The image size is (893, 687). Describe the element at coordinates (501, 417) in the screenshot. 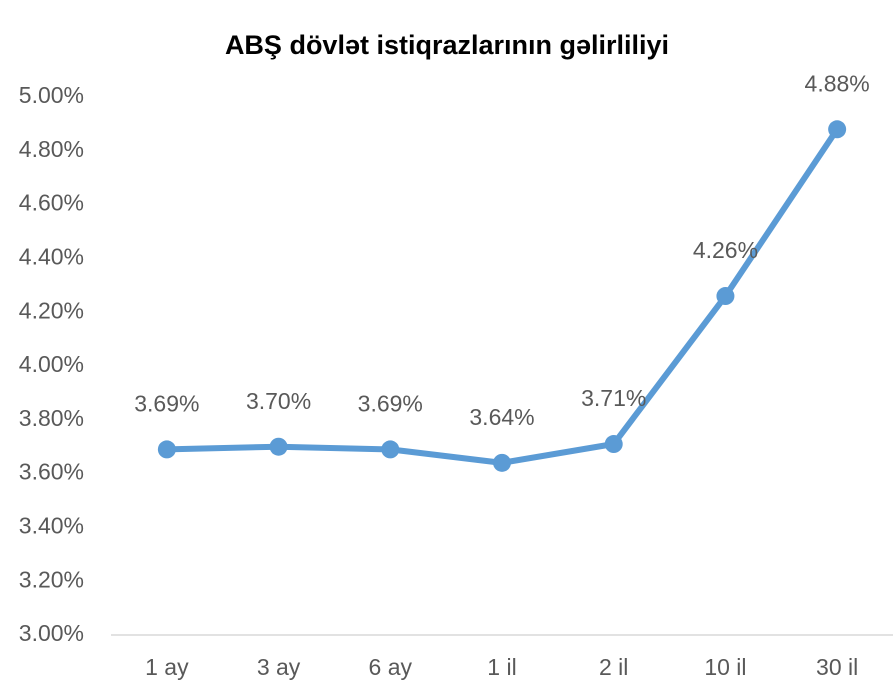

I see `data-label: 3.64%` at that location.